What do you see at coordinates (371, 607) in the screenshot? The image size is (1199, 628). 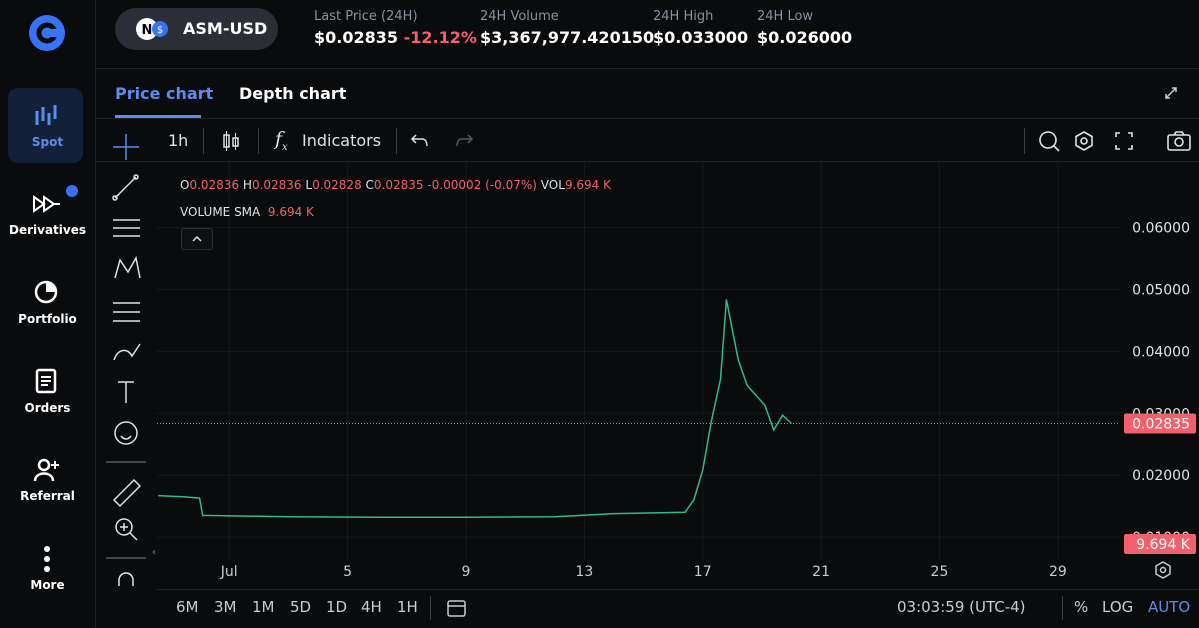 I see `range-button: 4H` at bounding box center [371, 607].